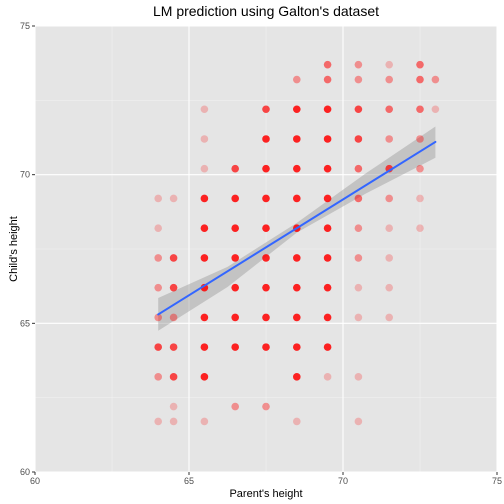 The height and width of the screenshot is (504, 504). What do you see at coordinates (497, 481) in the screenshot?
I see `x-tick-label: 75` at bounding box center [497, 481].